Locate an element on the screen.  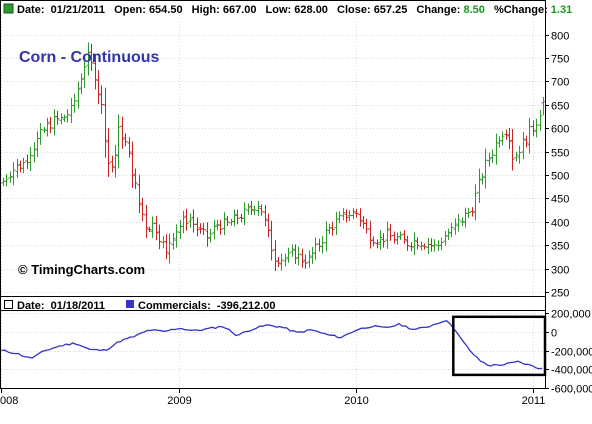
change-value: 8.50 is located at coordinates (473, 10).